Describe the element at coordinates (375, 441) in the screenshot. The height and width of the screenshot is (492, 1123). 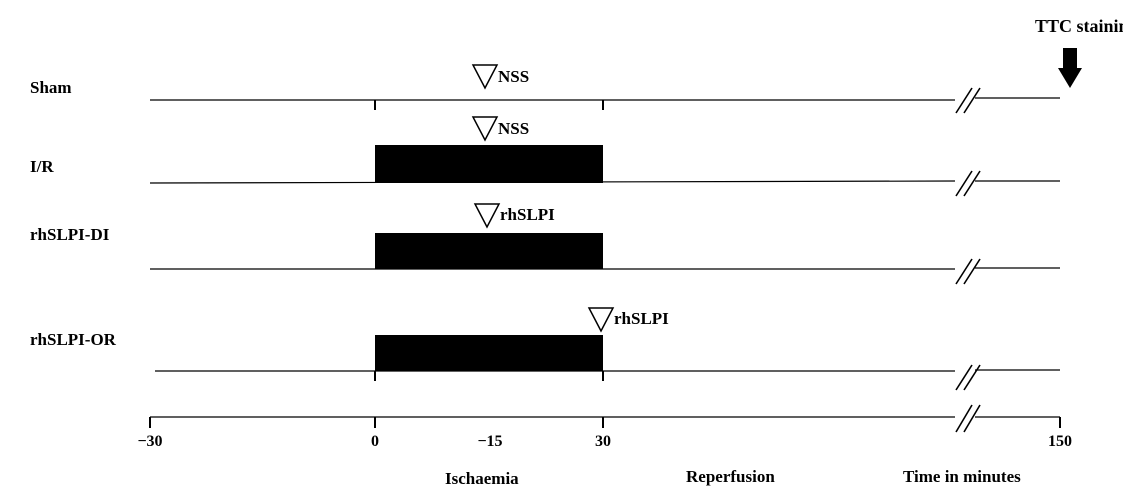
I see `tick-label: 0` at that location.